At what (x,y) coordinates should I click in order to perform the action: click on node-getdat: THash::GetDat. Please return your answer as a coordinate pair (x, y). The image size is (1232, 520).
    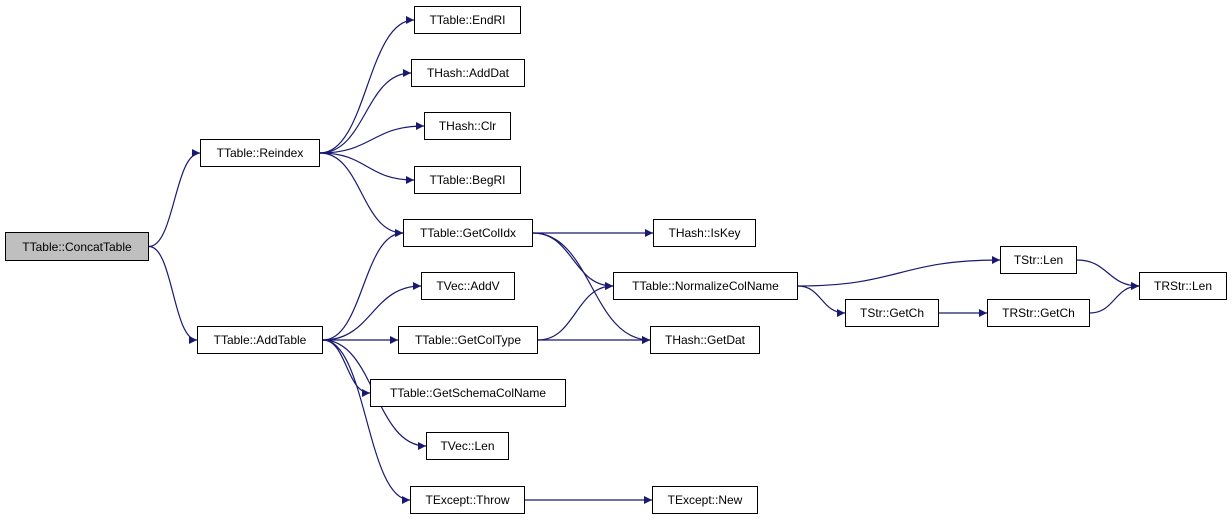
    Looking at the image, I should click on (705, 340).